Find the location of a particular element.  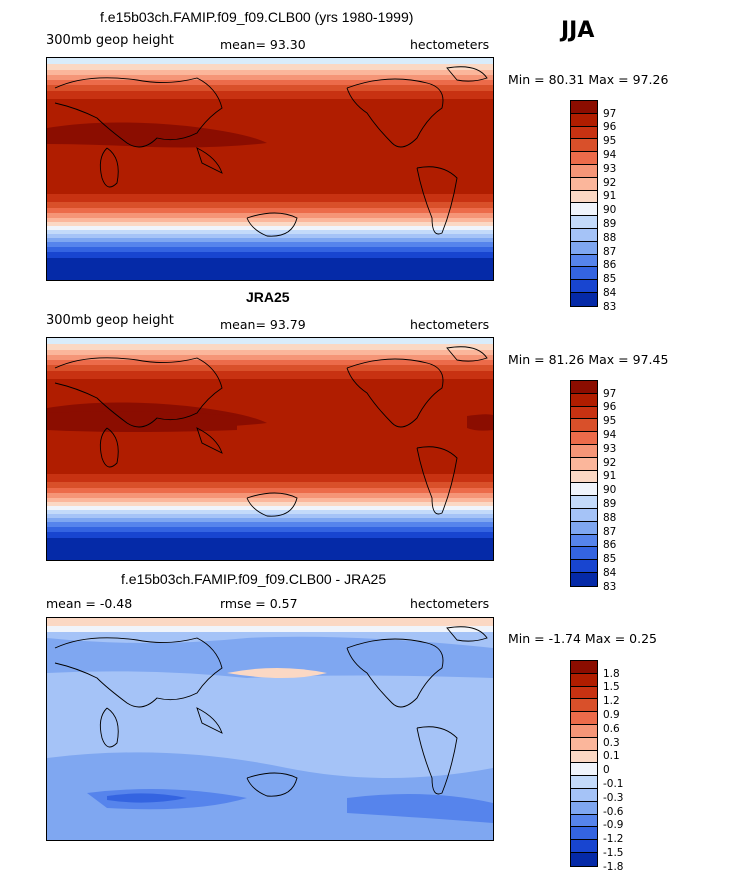

colorbar-tick-label: -1.5 is located at coordinates (613, 852).